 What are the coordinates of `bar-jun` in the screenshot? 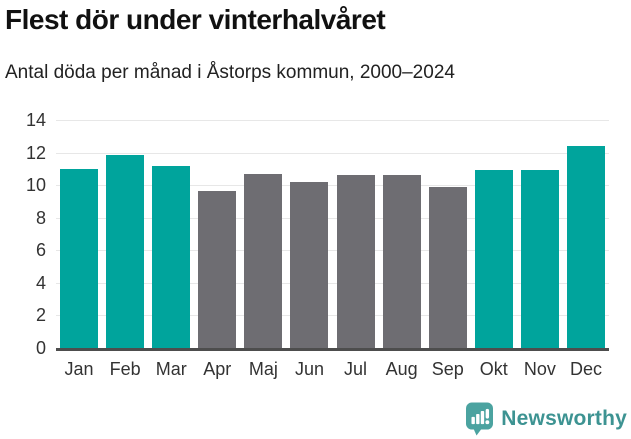 It's located at (309, 264).